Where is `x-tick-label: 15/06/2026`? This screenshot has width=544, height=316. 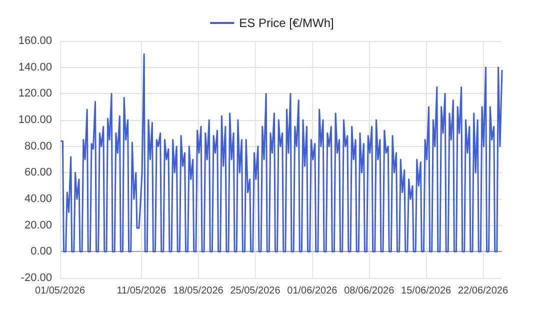
x-tick-label: 15/06/2026 is located at coordinates (426, 291).